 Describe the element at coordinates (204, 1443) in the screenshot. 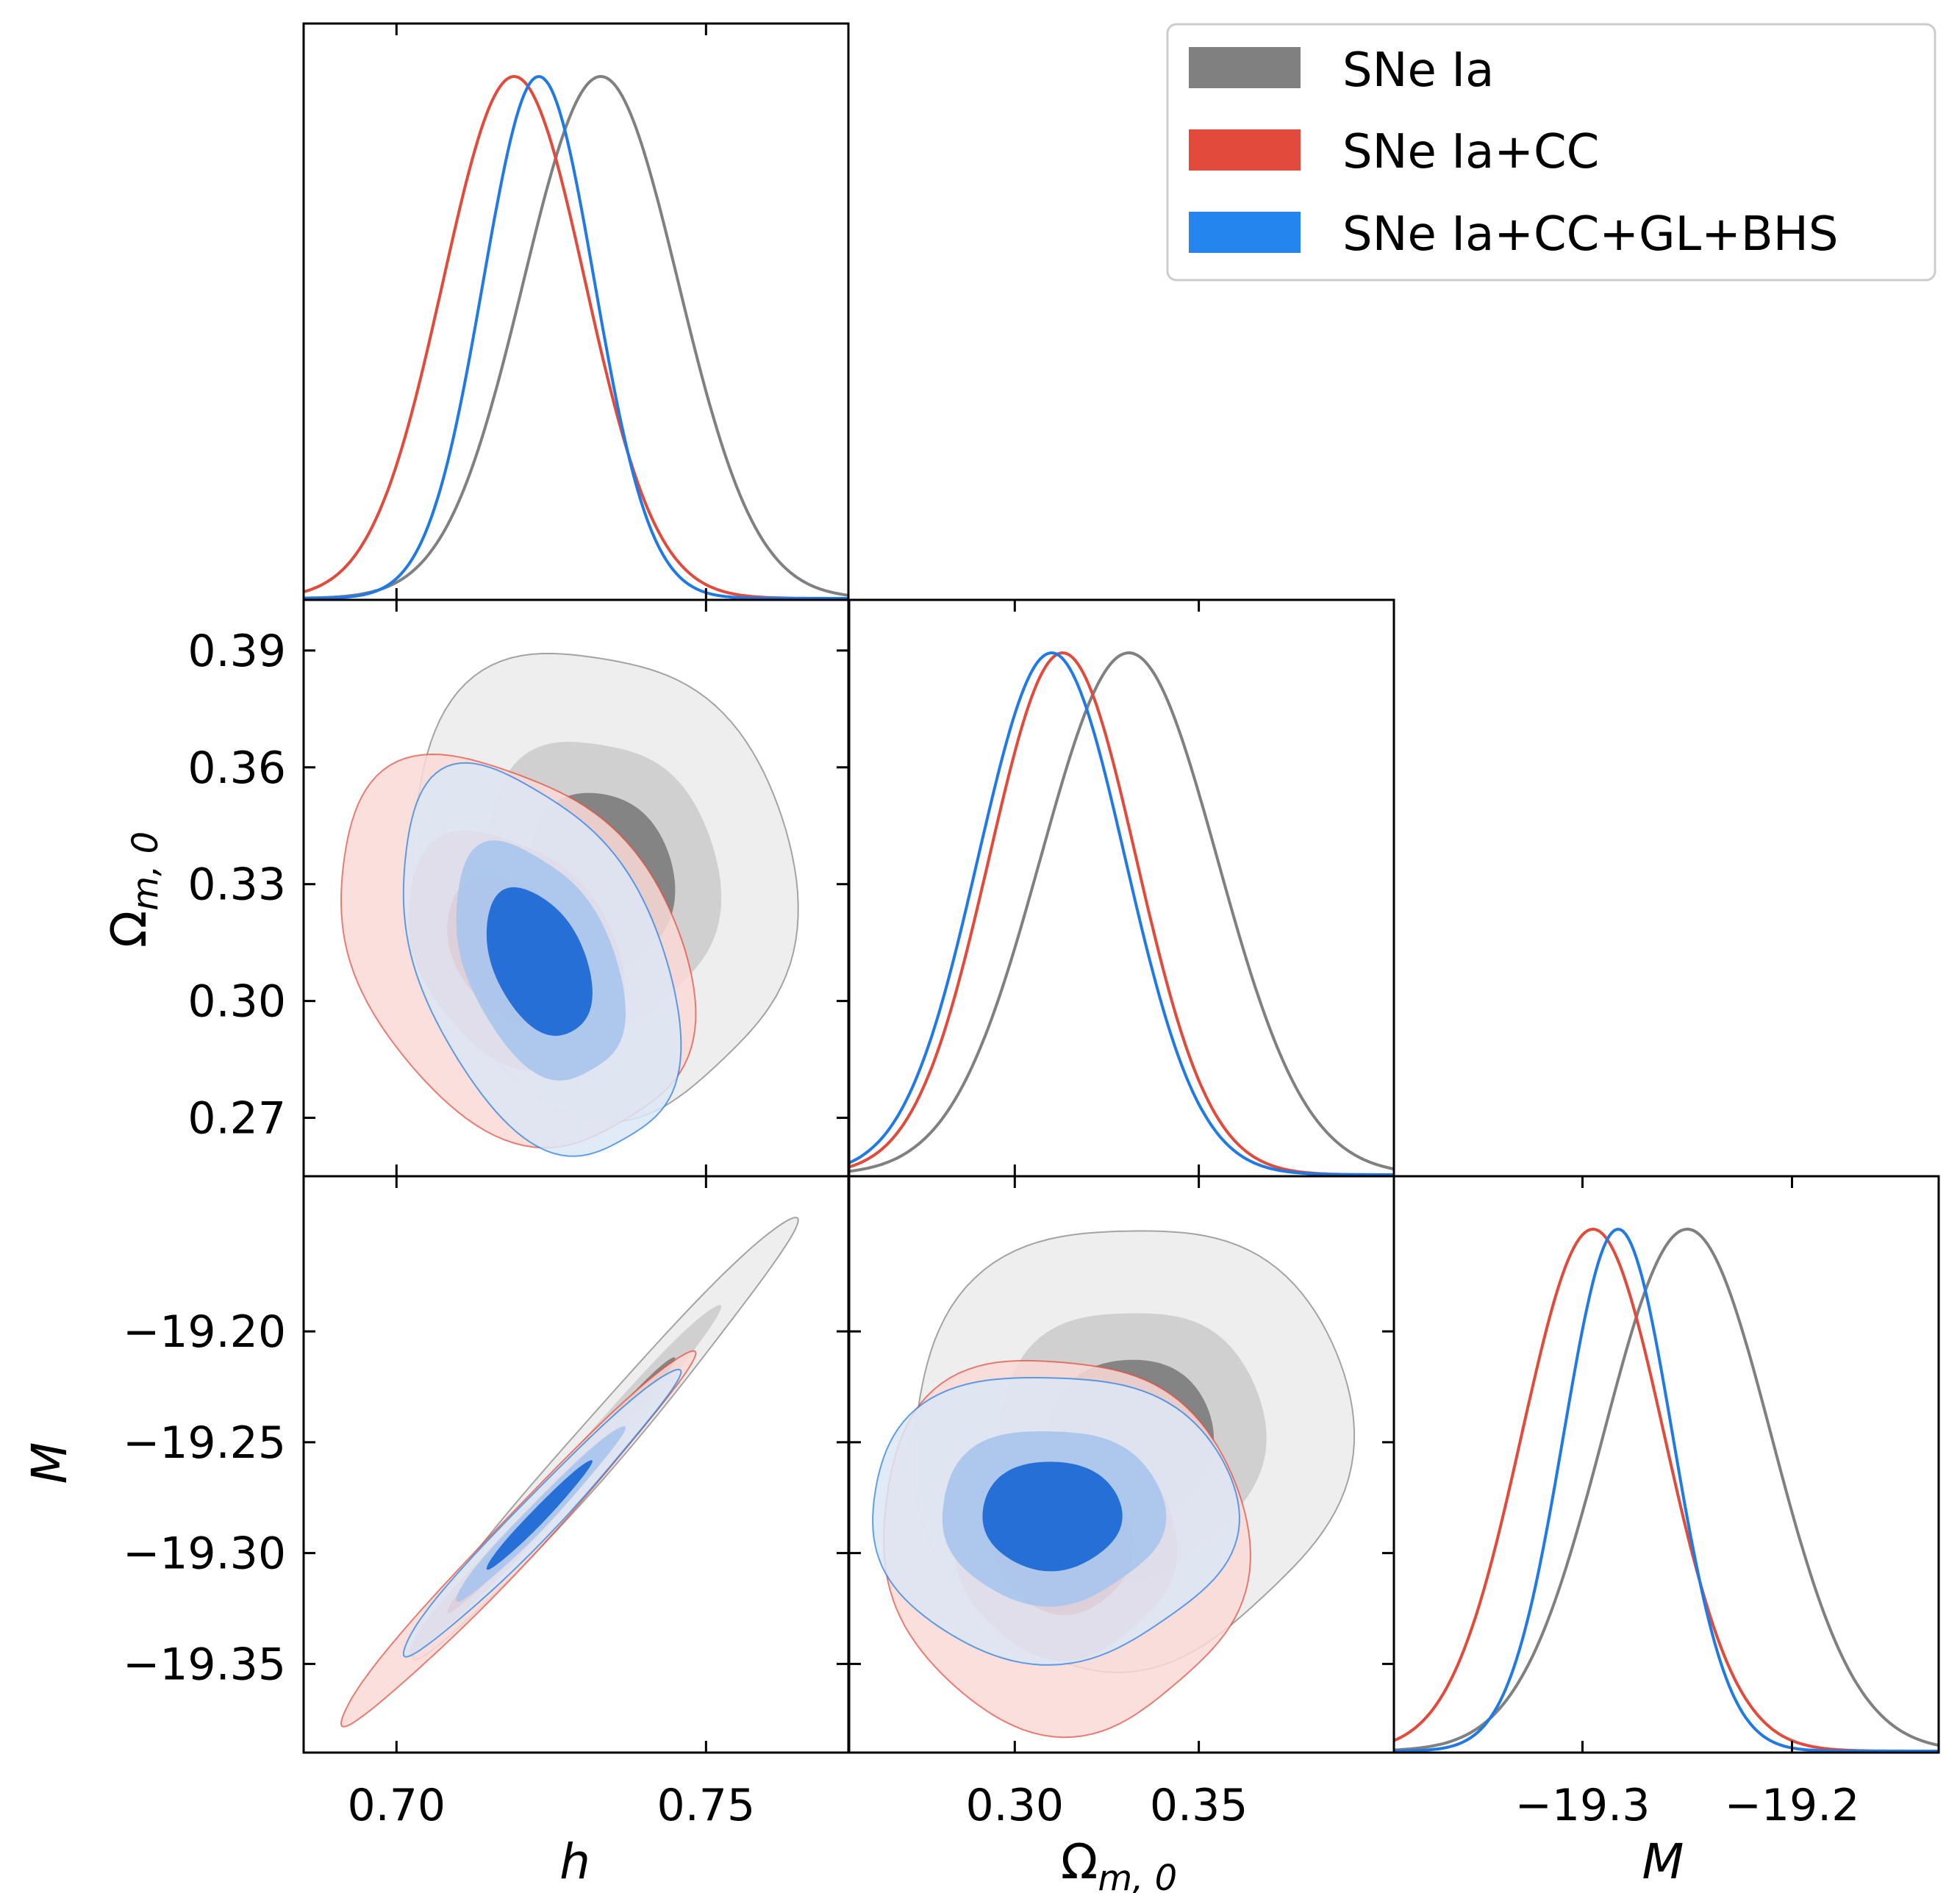

I see `y-tick-label-M: −19.25` at that location.